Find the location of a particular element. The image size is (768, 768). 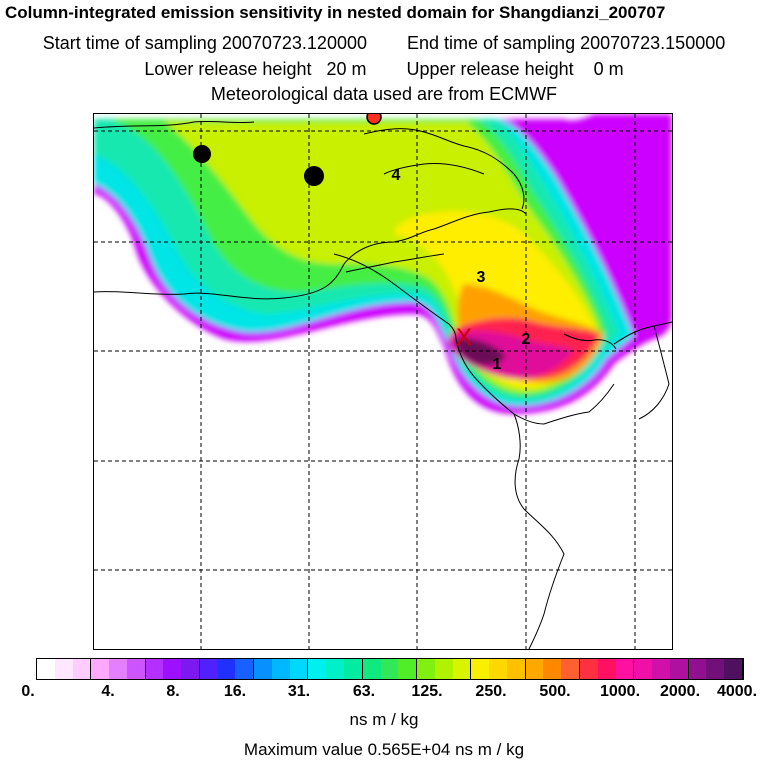

upper-release-height-label: Upper release height 0 m is located at coordinates (515, 69).